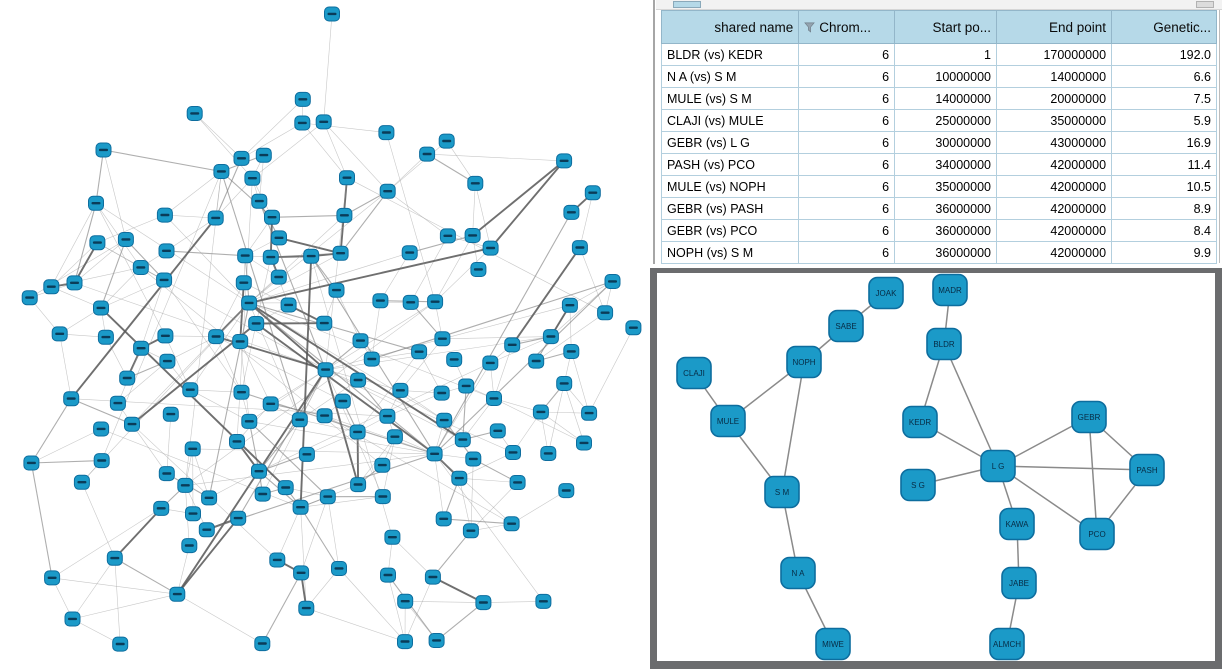  What do you see at coordinates (938, 142) in the screenshot?
I see `table-row: GEBR (vs) L G 6 30000000 43000000 16.9` at bounding box center [938, 142].